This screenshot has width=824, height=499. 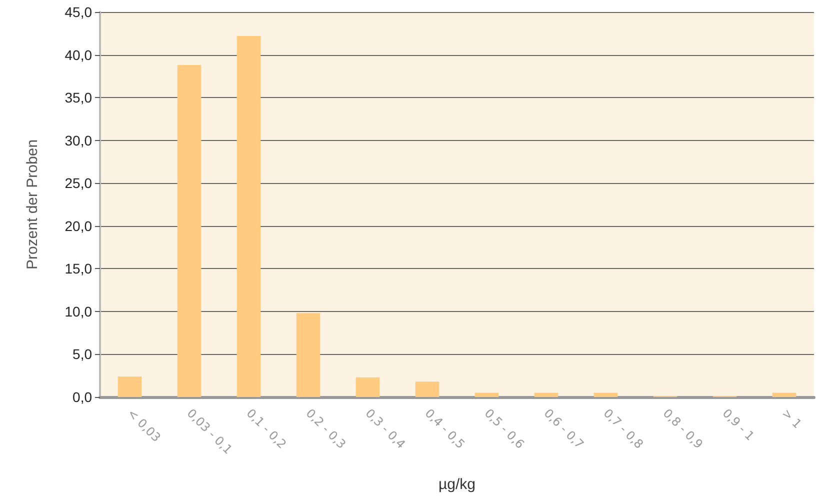 What do you see at coordinates (326, 429) in the screenshot?
I see `x-tick-label: 0,2 - 0,3` at bounding box center [326, 429].